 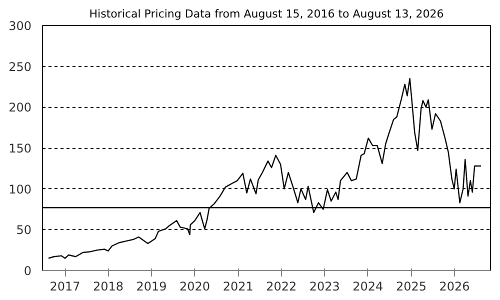 I want to click on x-tick-label: 2019, so click(x=151, y=287).